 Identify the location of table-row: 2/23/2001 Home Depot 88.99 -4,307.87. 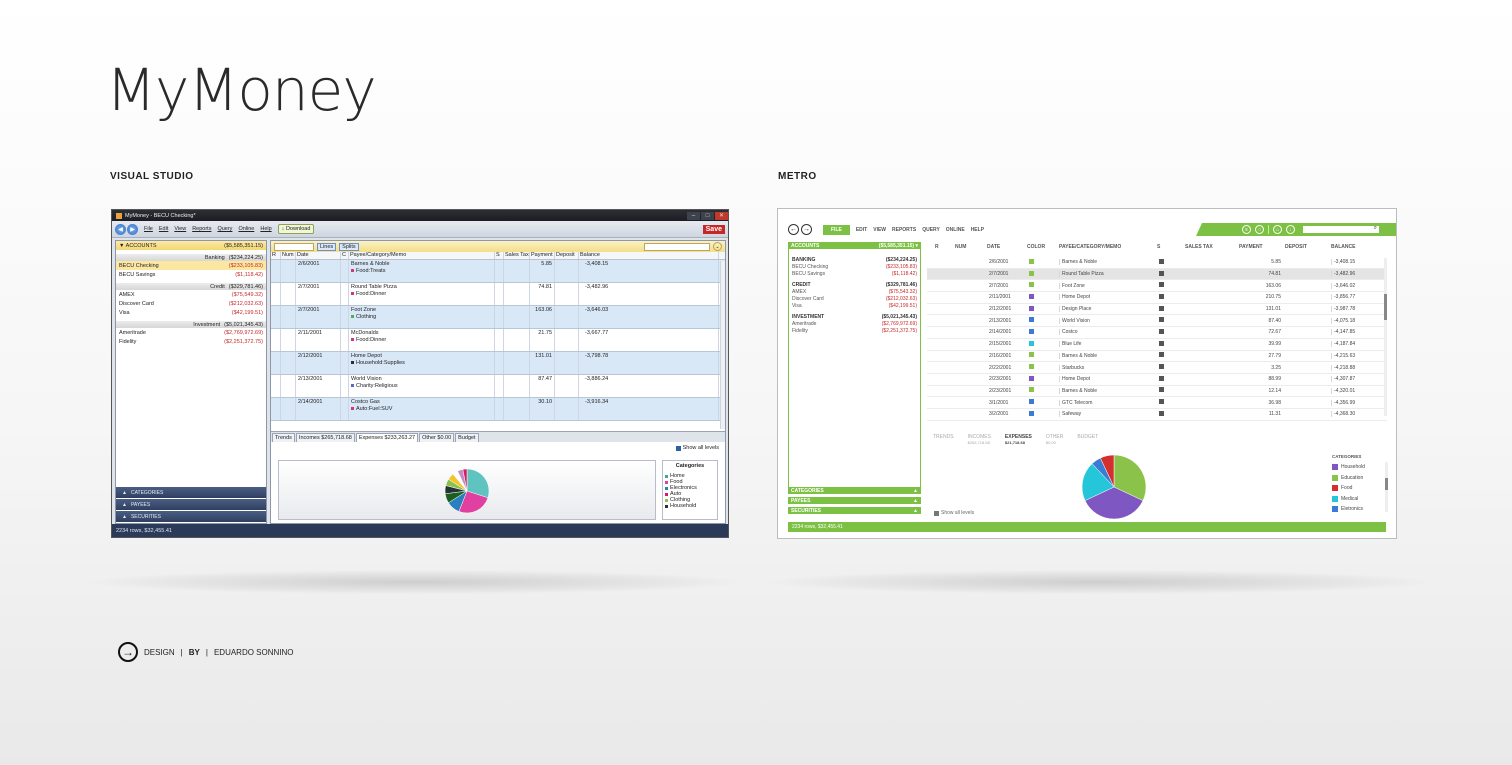
(1157, 380).